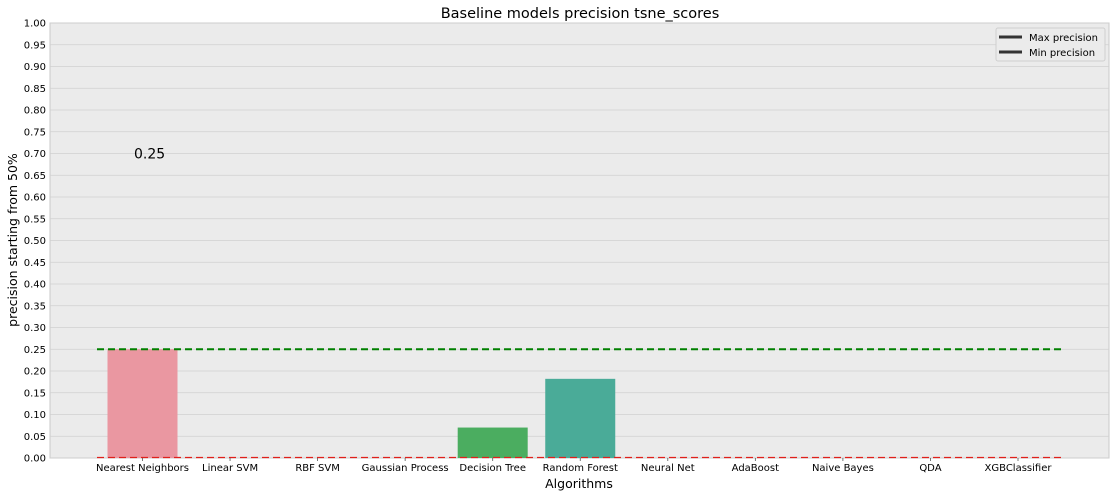 This screenshot has width=1117, height=496. Describe the element at coordinates (35, 415) in the screenshot. I see `y-tick-label: 0.10` at that location.